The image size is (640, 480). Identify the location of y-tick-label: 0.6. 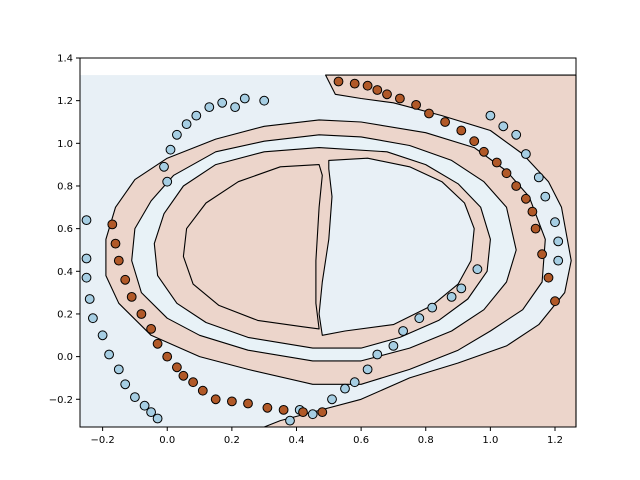
(65, 229).